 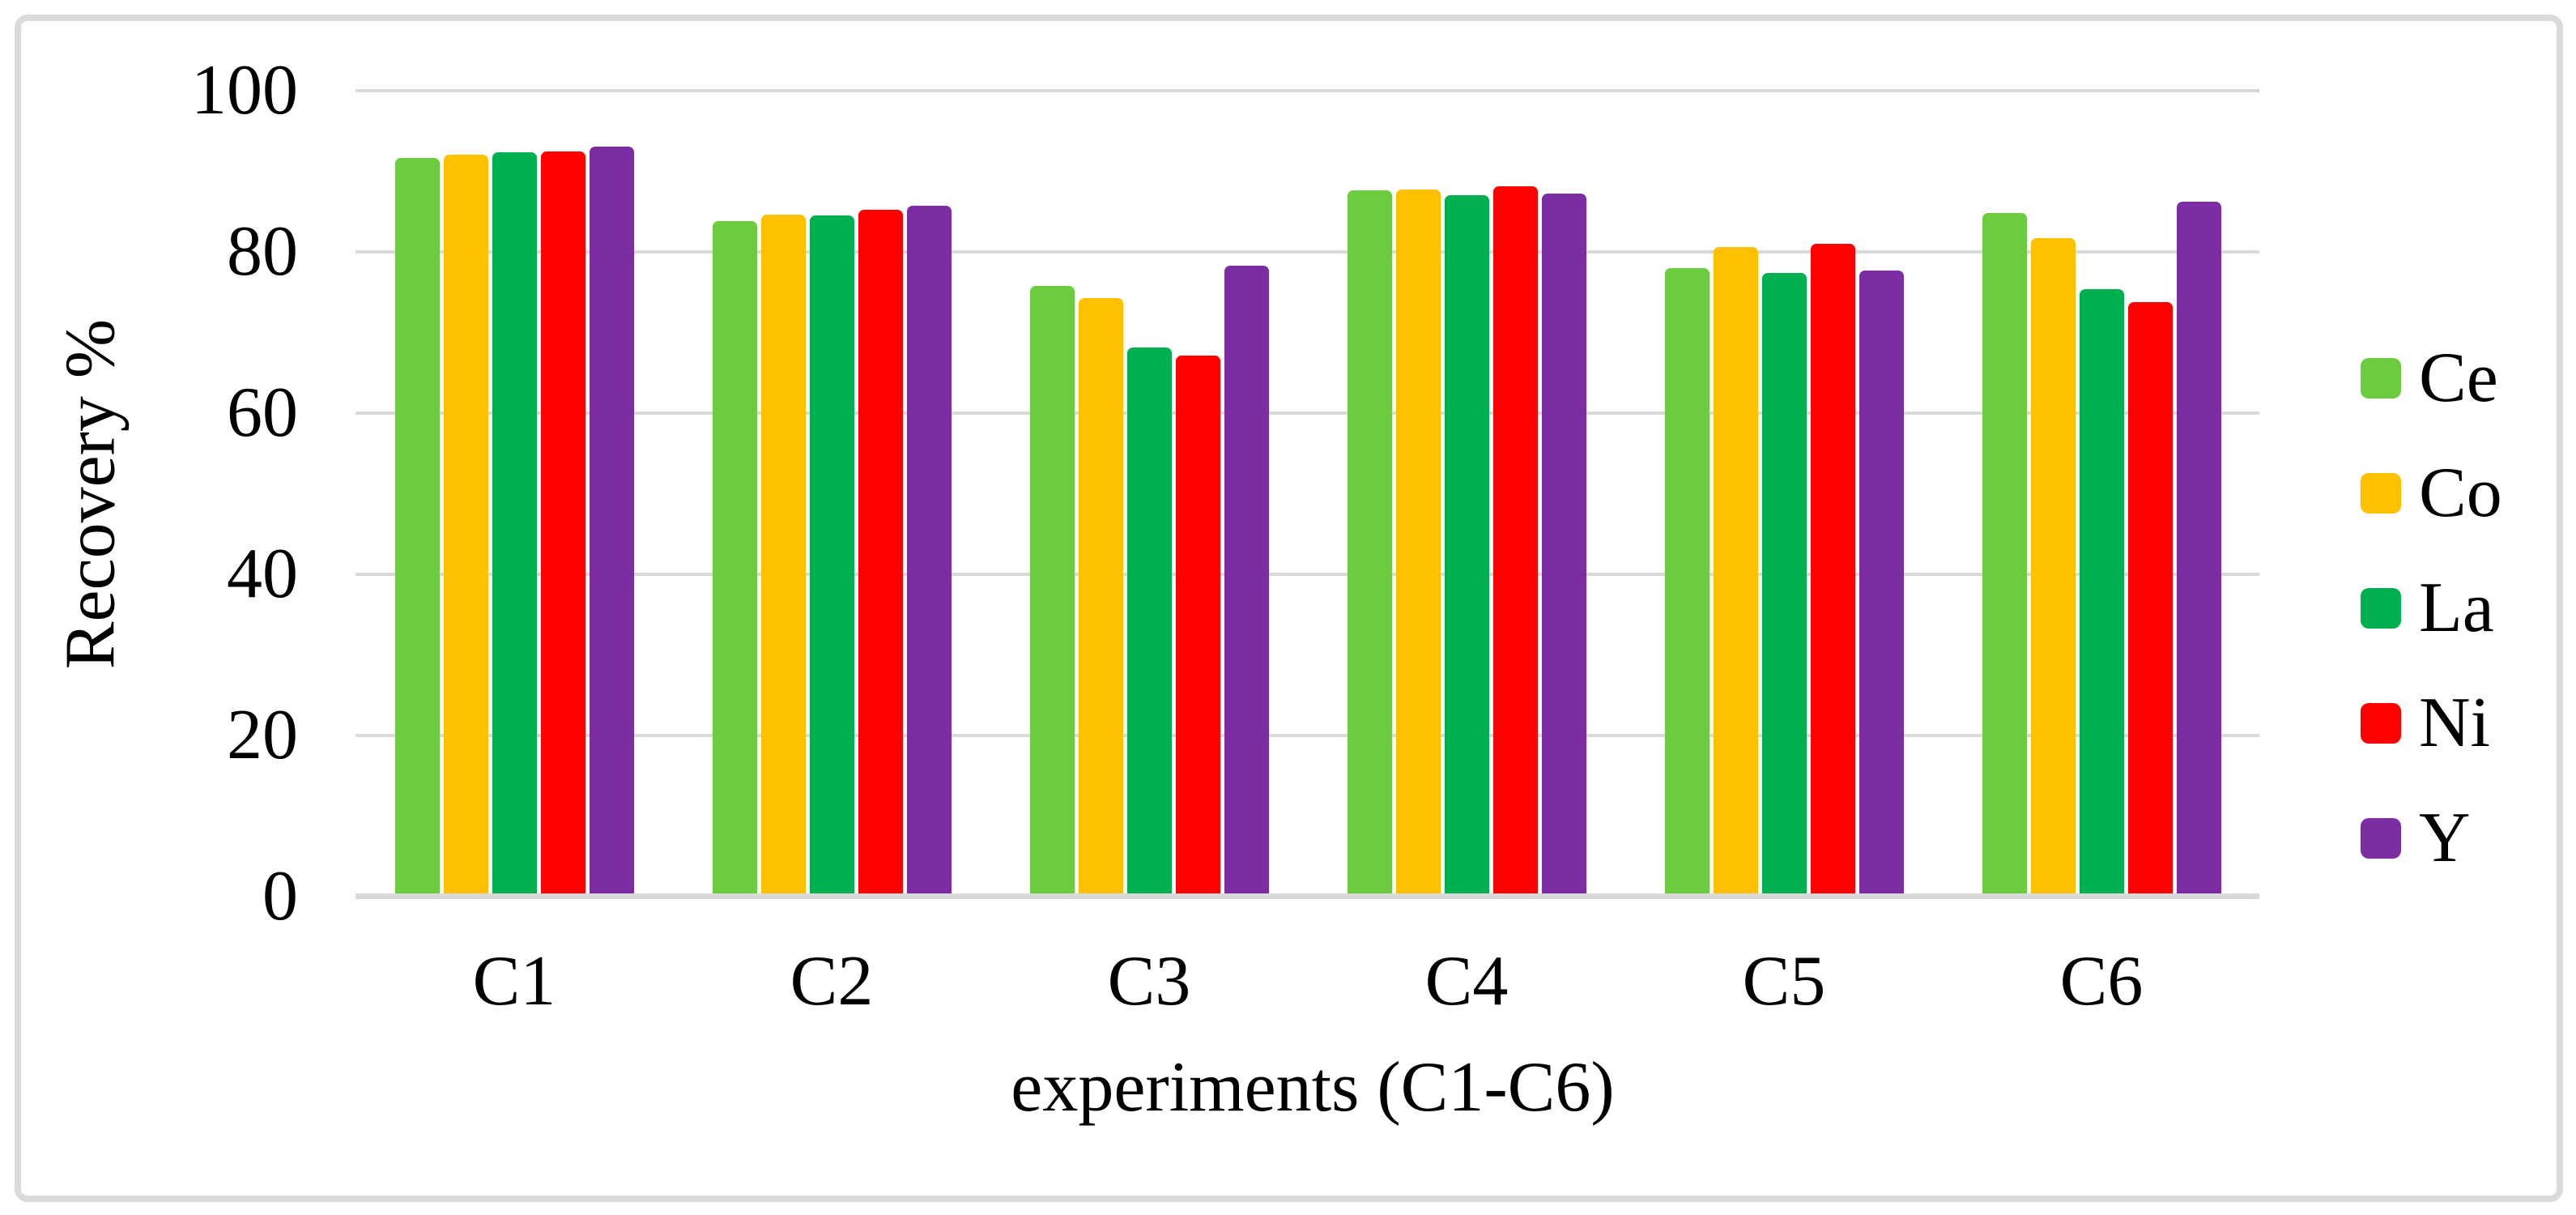 I want to click on bar-C1-Ce, so click(x=417, y=527).